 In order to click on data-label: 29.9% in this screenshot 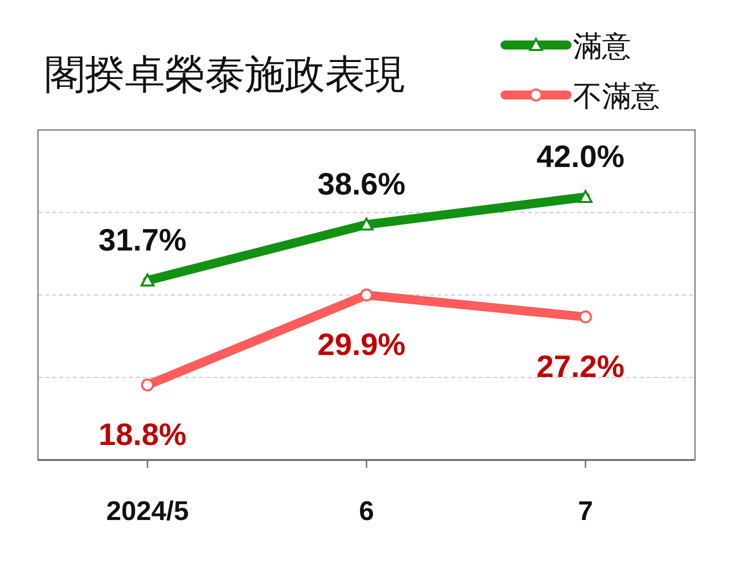, I will do `click(362, 344)`.